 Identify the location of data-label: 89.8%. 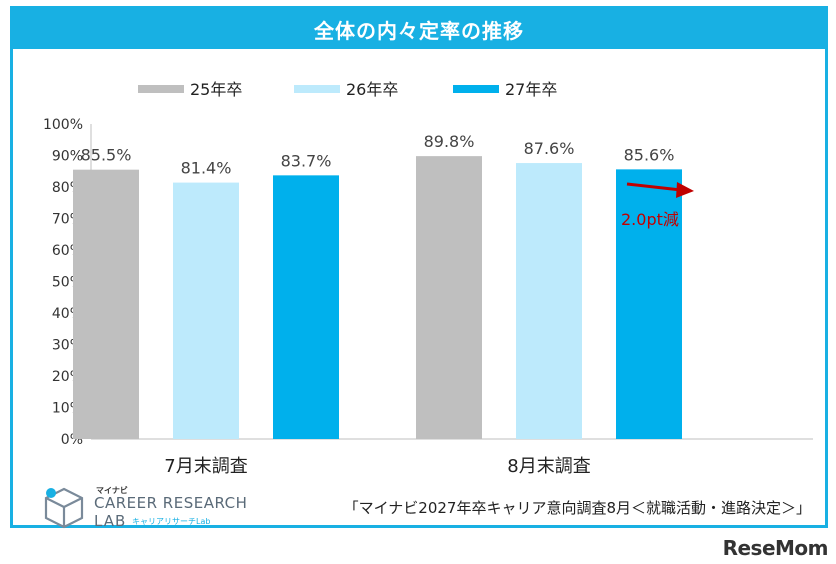
(449, 141).